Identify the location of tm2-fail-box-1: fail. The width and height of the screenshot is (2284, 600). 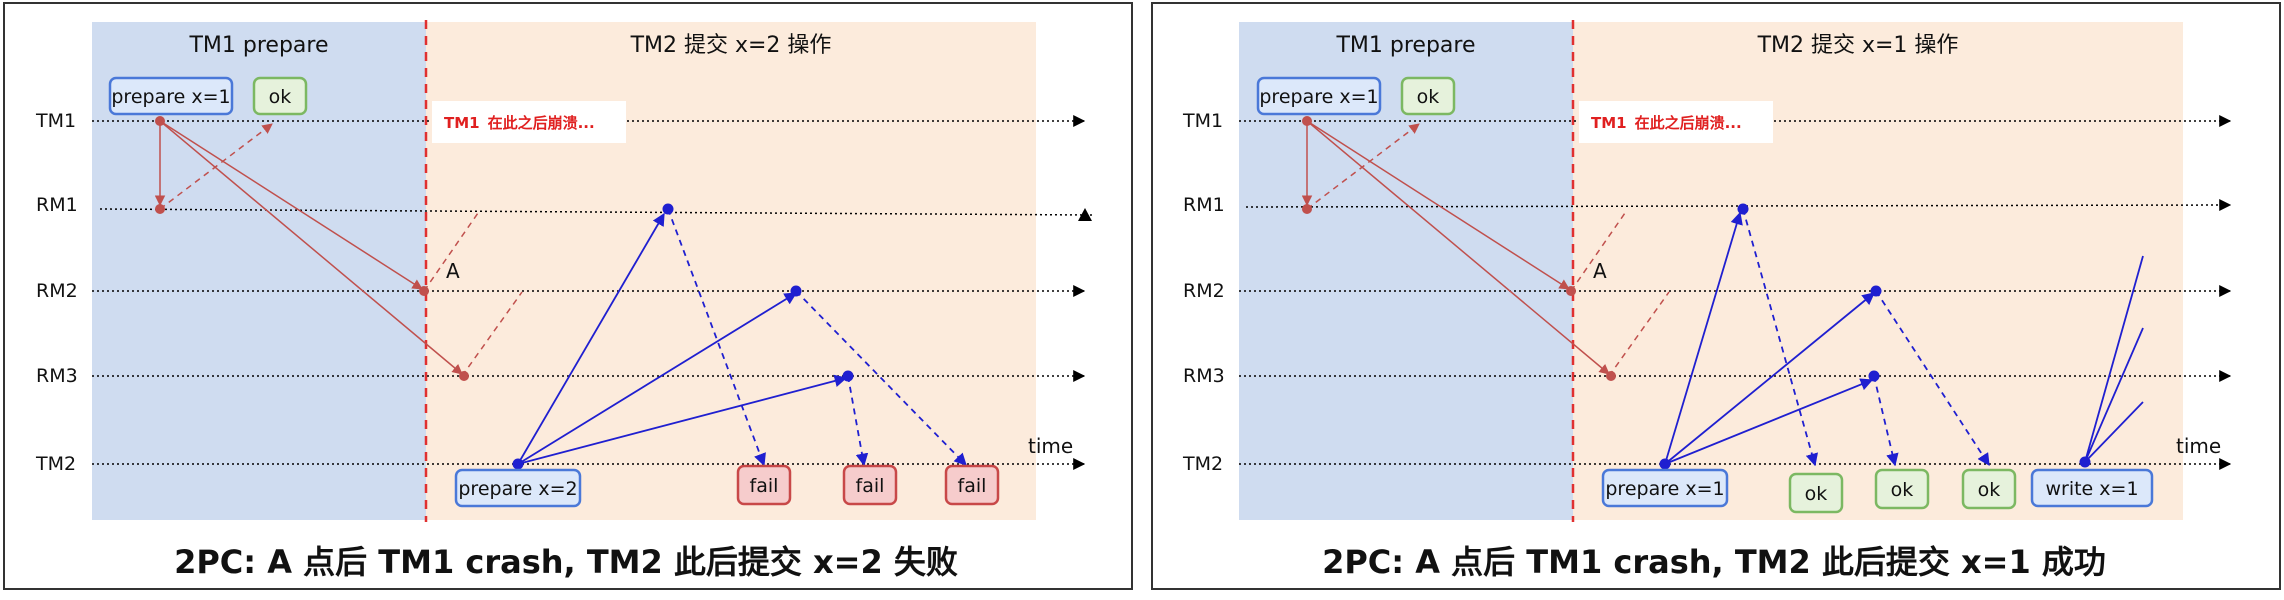
(764, 485).